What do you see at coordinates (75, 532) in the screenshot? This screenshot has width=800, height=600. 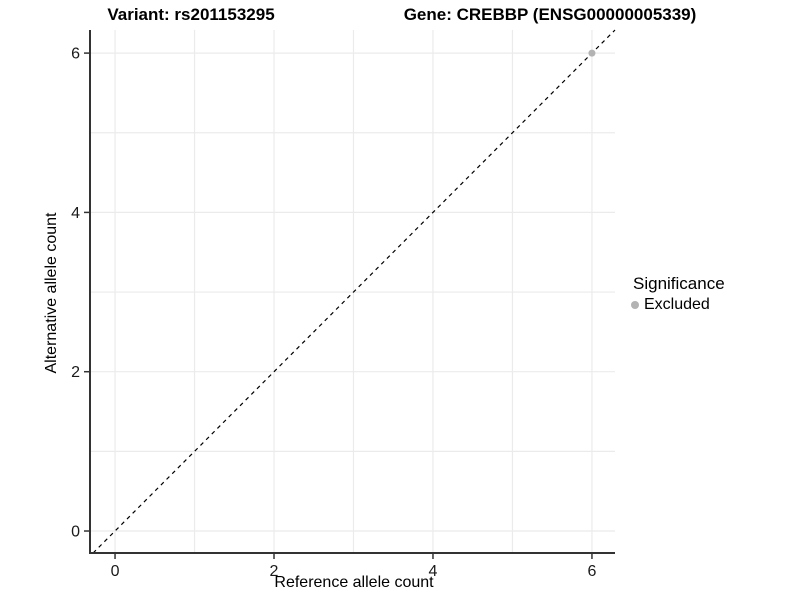 I see `y-tick-label: 0` at bounding box center [75, 532].